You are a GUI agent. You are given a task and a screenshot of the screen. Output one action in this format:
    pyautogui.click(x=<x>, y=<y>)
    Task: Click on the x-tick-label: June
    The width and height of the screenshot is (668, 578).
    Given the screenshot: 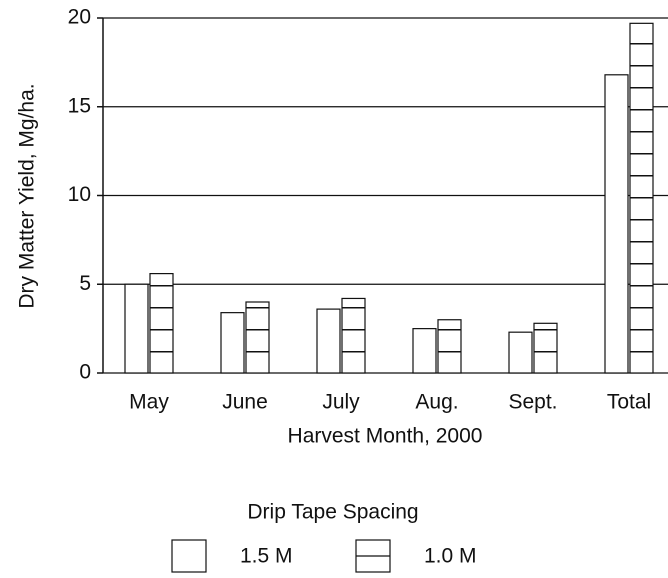 What is the action you would take?
    pyautogui.click(x=245, y=402)
    